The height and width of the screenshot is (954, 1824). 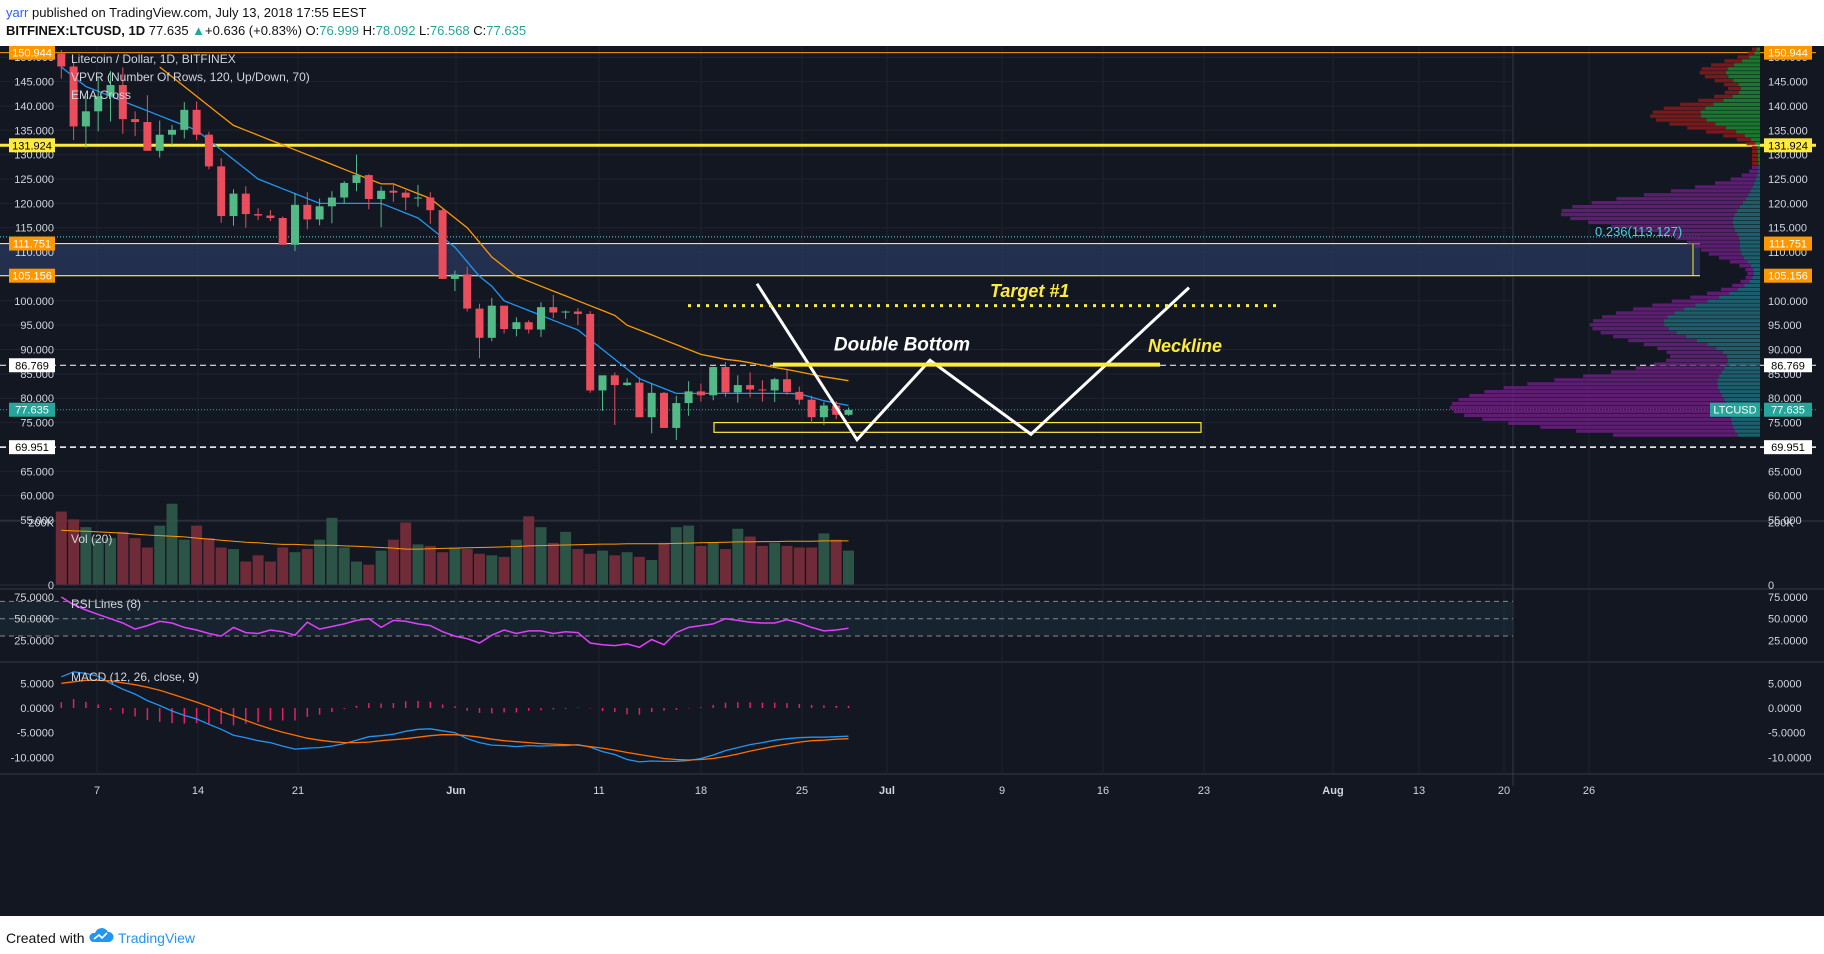 What do you see at coordinates (35, 734) in the screenshot?
I see `macd-tick-left: -5.0000` at bounding box center [35, 734].